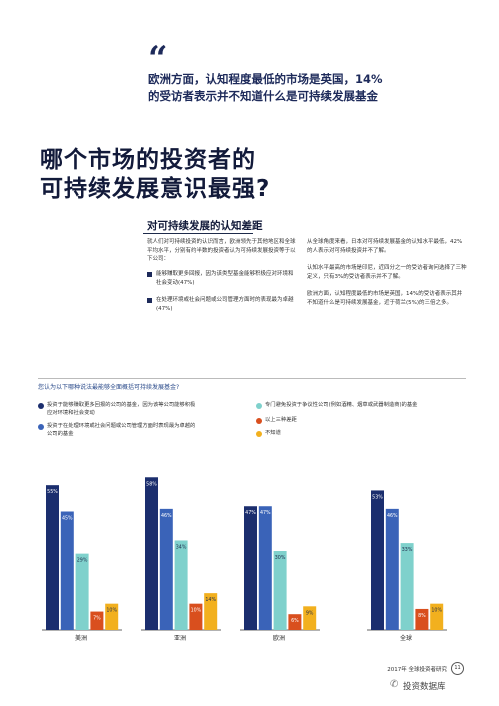  I want to click on watermark: 投资数据库, so click(424, 687).